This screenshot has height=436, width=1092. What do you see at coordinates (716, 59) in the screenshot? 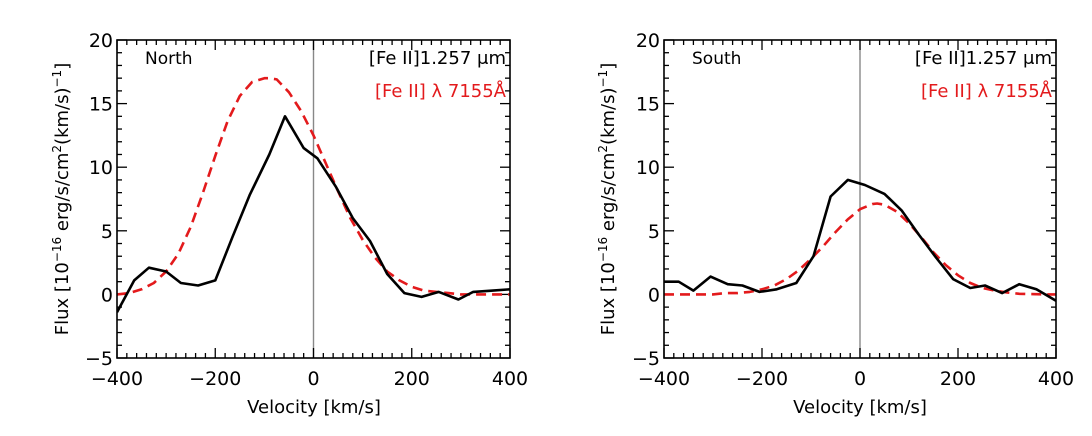
I see `panel-label: South` at bounding box center [716, 59].